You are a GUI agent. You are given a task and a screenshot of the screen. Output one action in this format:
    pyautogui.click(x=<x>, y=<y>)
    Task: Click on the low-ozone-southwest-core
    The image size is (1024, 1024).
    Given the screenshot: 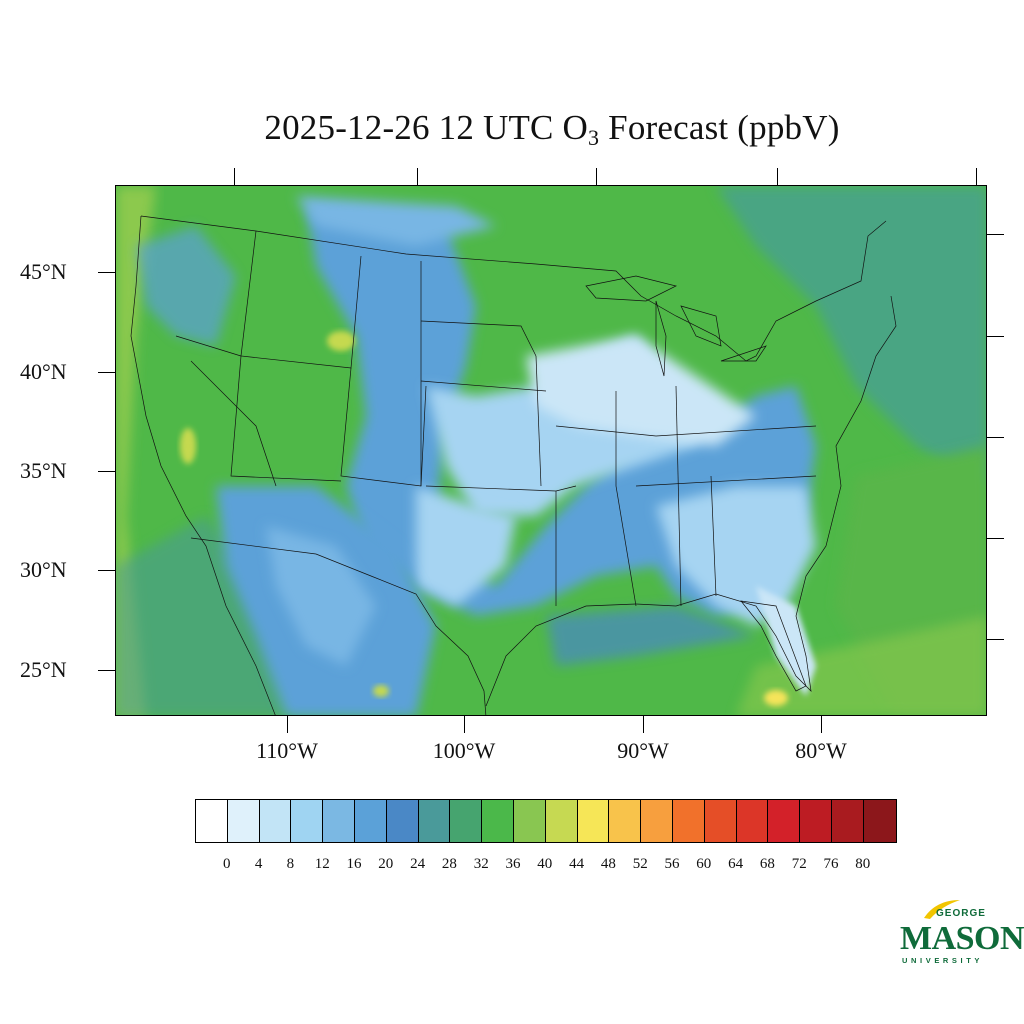 What is the action you would take?
    pyautogui.click(x=321, y=596)
    